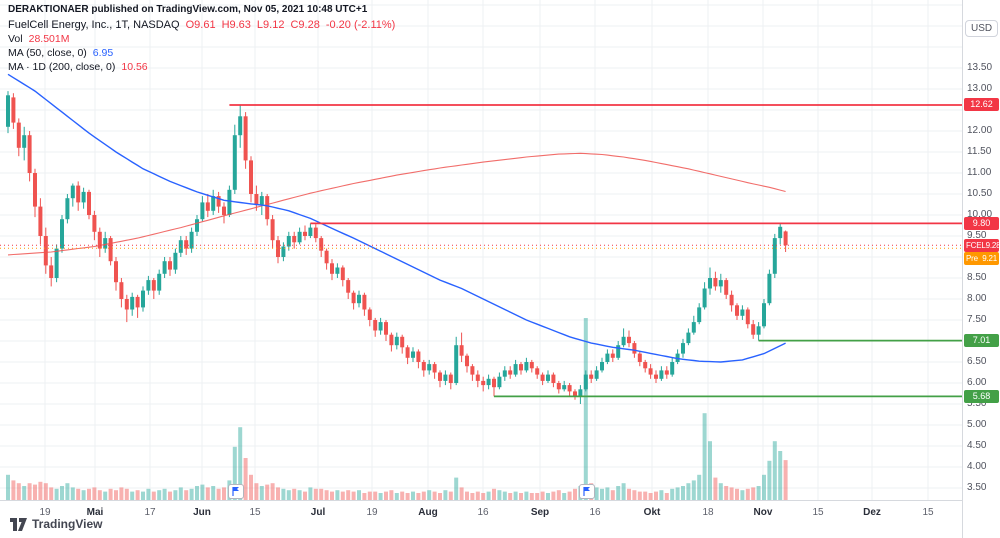 This screenshot has width=1000, height=538. Describe the element at coordinates (980, 67) in the screenshot. I see `price-tick-label: 13.50` at that location.